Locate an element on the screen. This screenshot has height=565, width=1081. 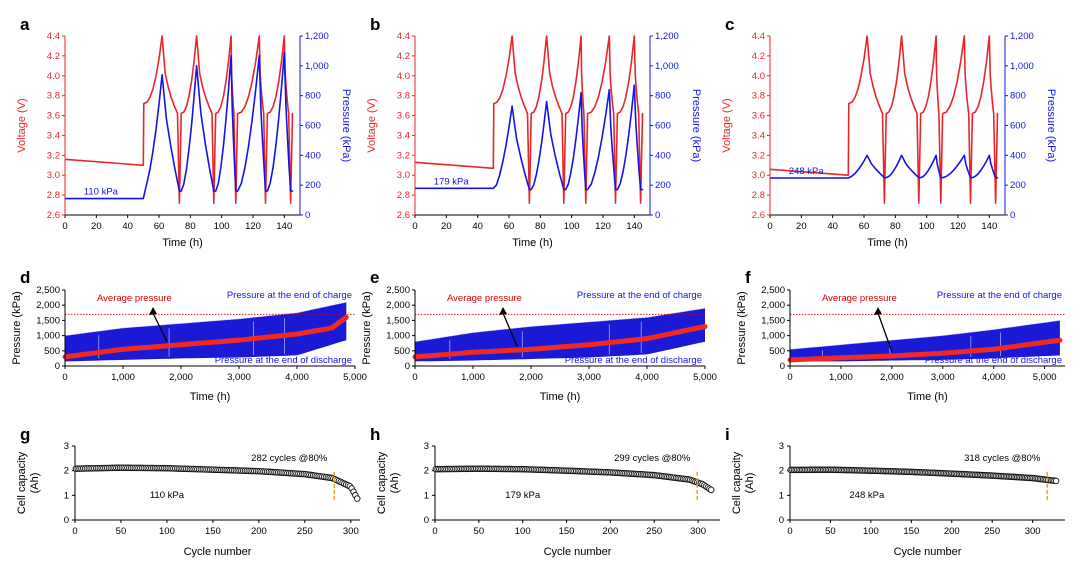
y2-tick-label: 1,200 is located at coordinates (317, 36).